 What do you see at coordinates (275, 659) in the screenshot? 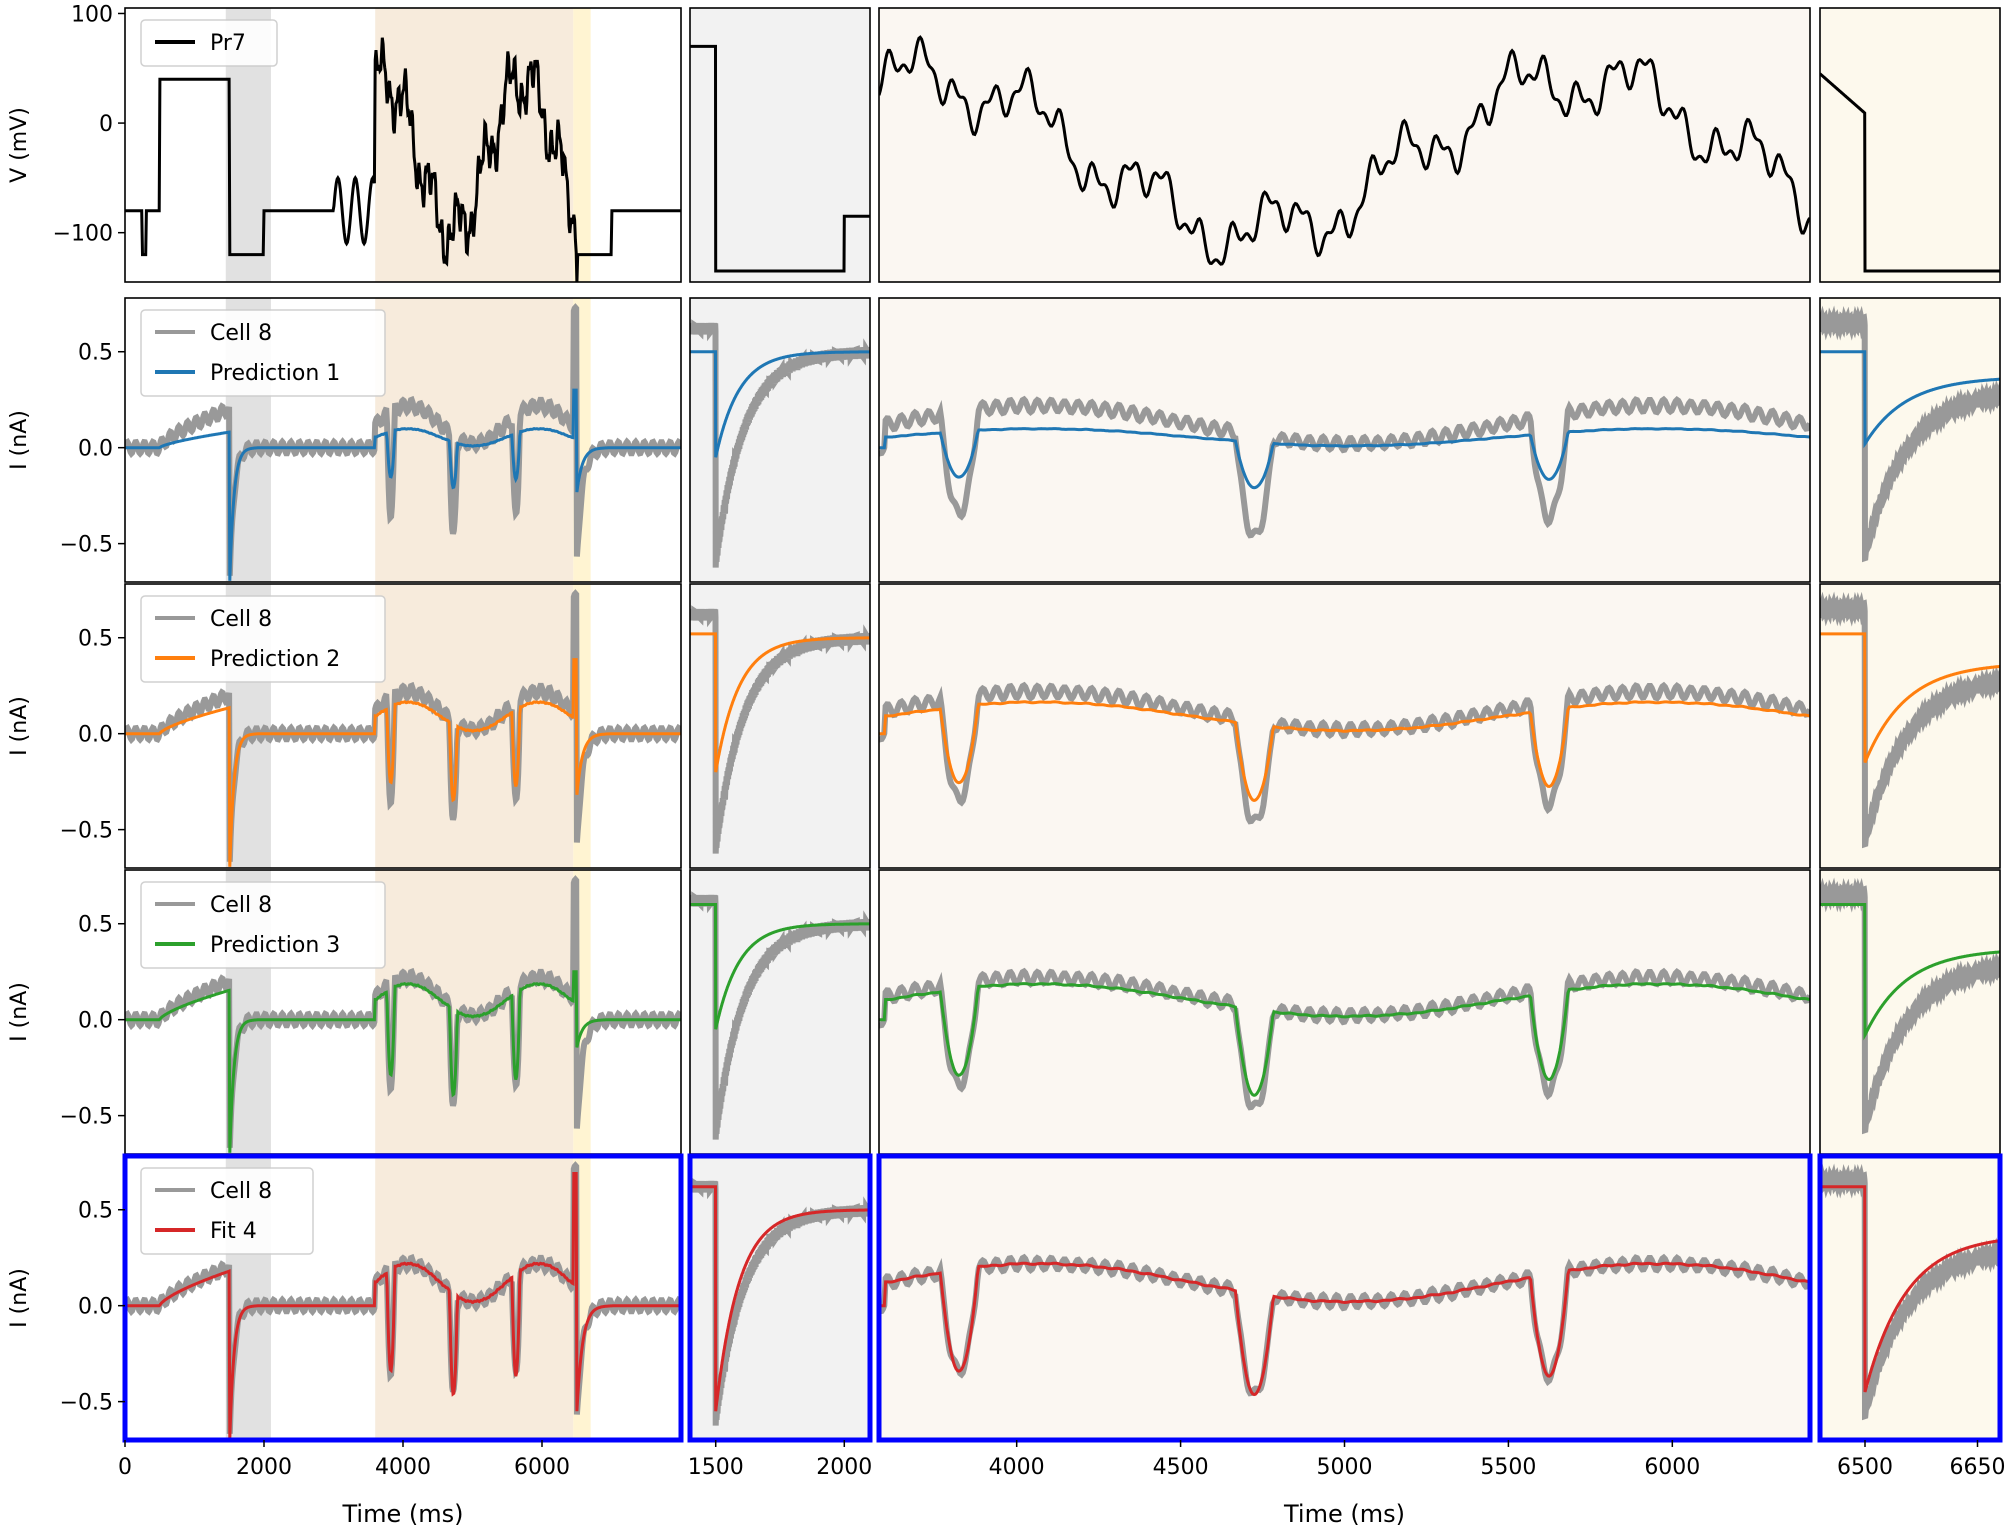
I see `legend-label: Prediction 2` at bounding box center [275, 659].